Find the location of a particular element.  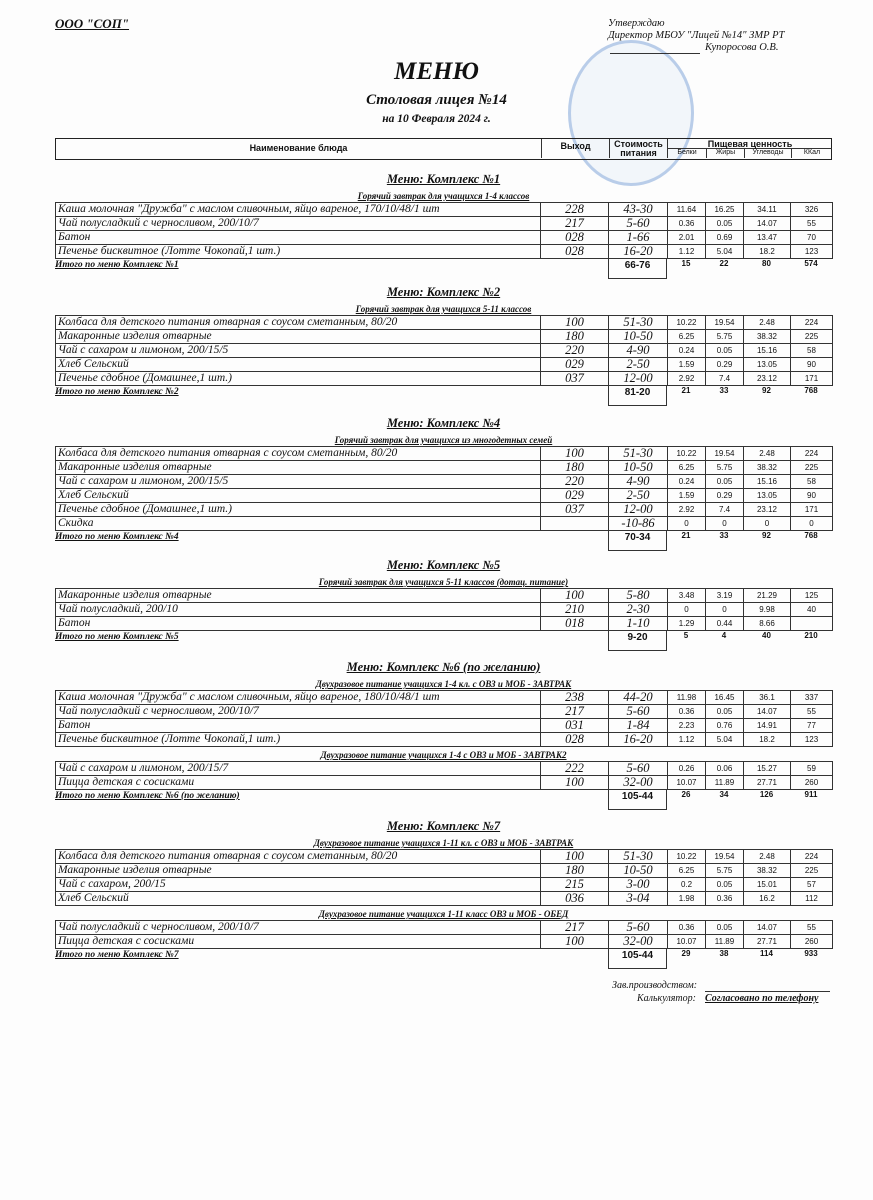

dish-cost: 1-66 is located at coordinates (638, 237).